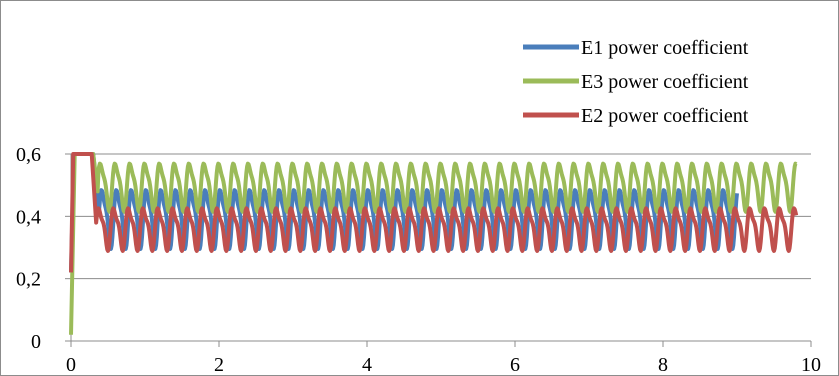 This screenshot has width=839, height=376. What do you see at coordinates (28, 217) in the screenshot?
I see `y-tick-label: 0,4` at bounding box center [28, 217].